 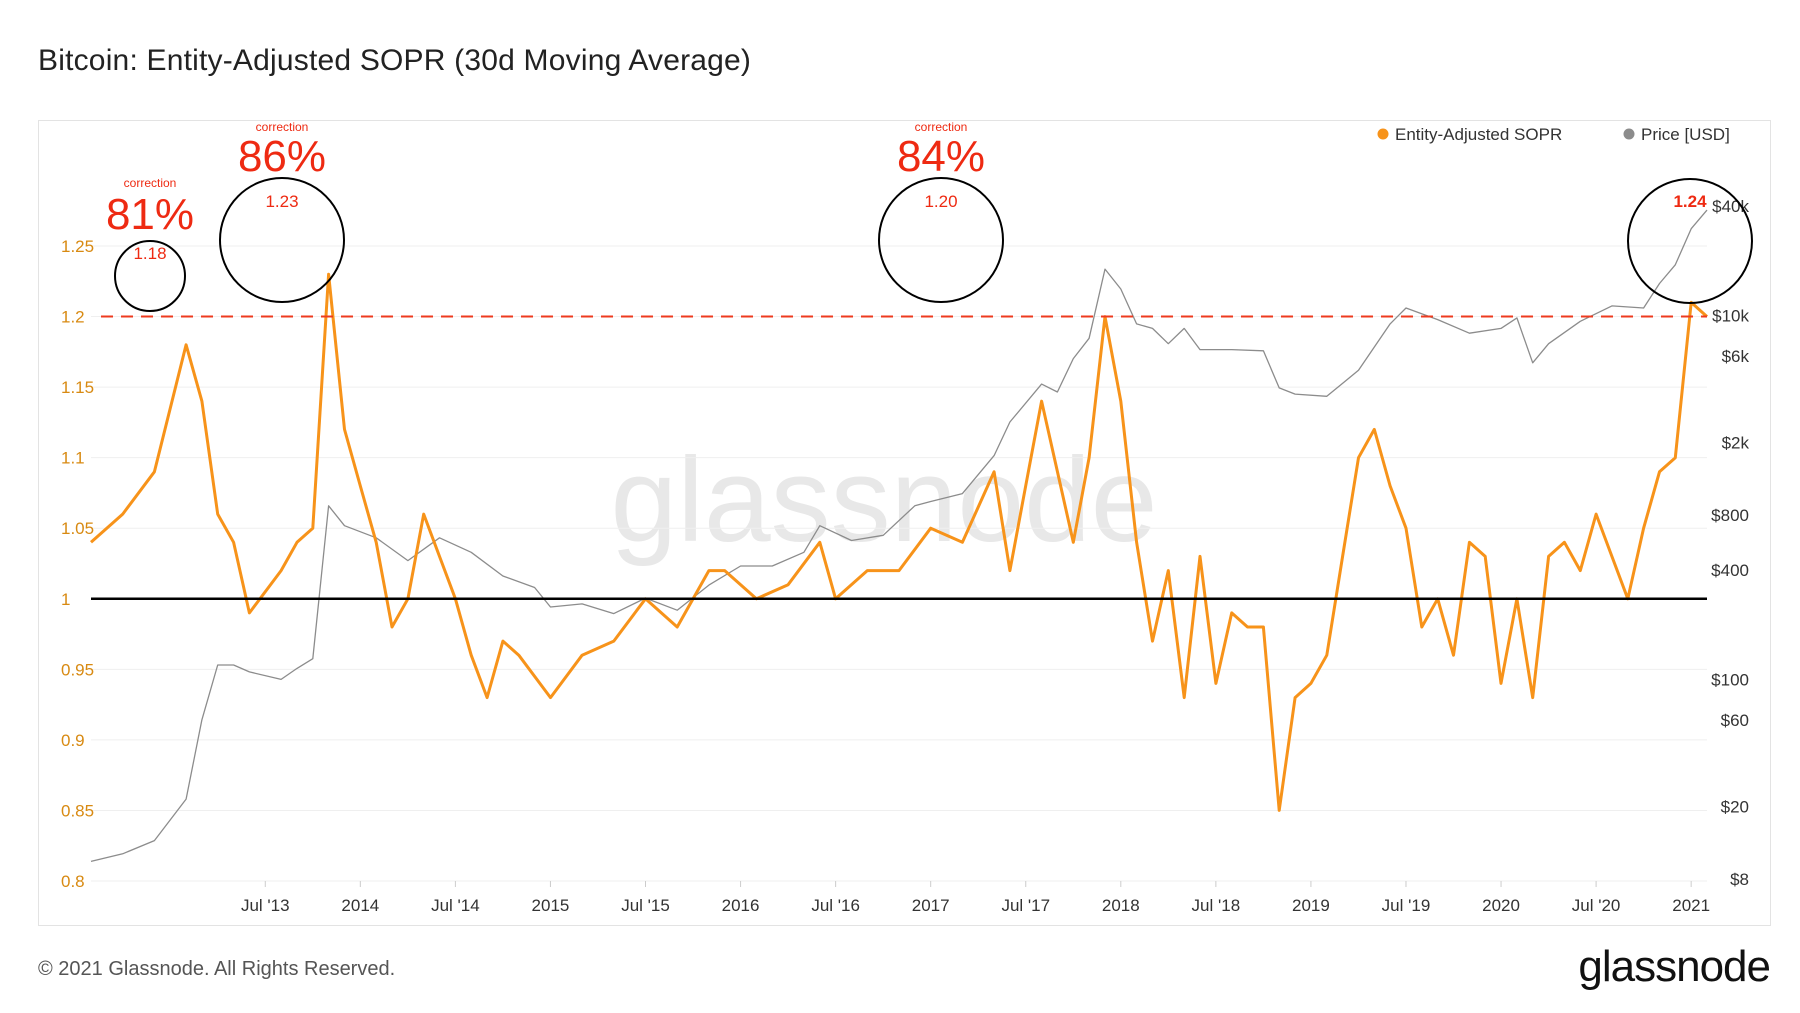 What do you see at coordinates (940, 201) in the screenshot?
I see `peak-value-label: 1.20` at bounding box center [940, 201].